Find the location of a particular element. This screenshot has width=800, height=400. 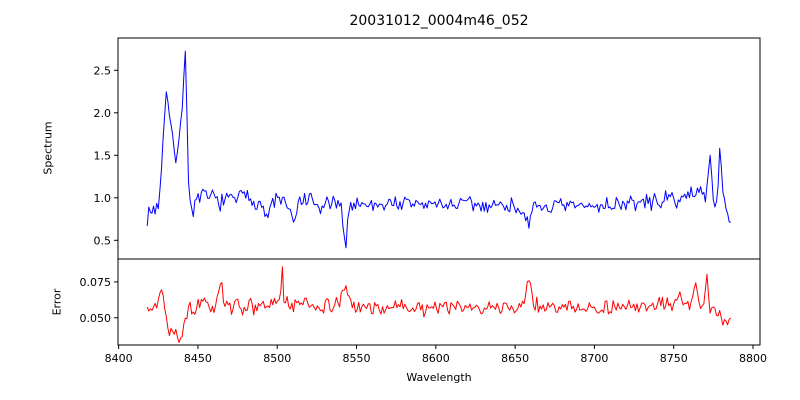

spectrum-yticks: 0.5 1.0 1.5 2.0 2.5 is located at coordinates (106, 155).